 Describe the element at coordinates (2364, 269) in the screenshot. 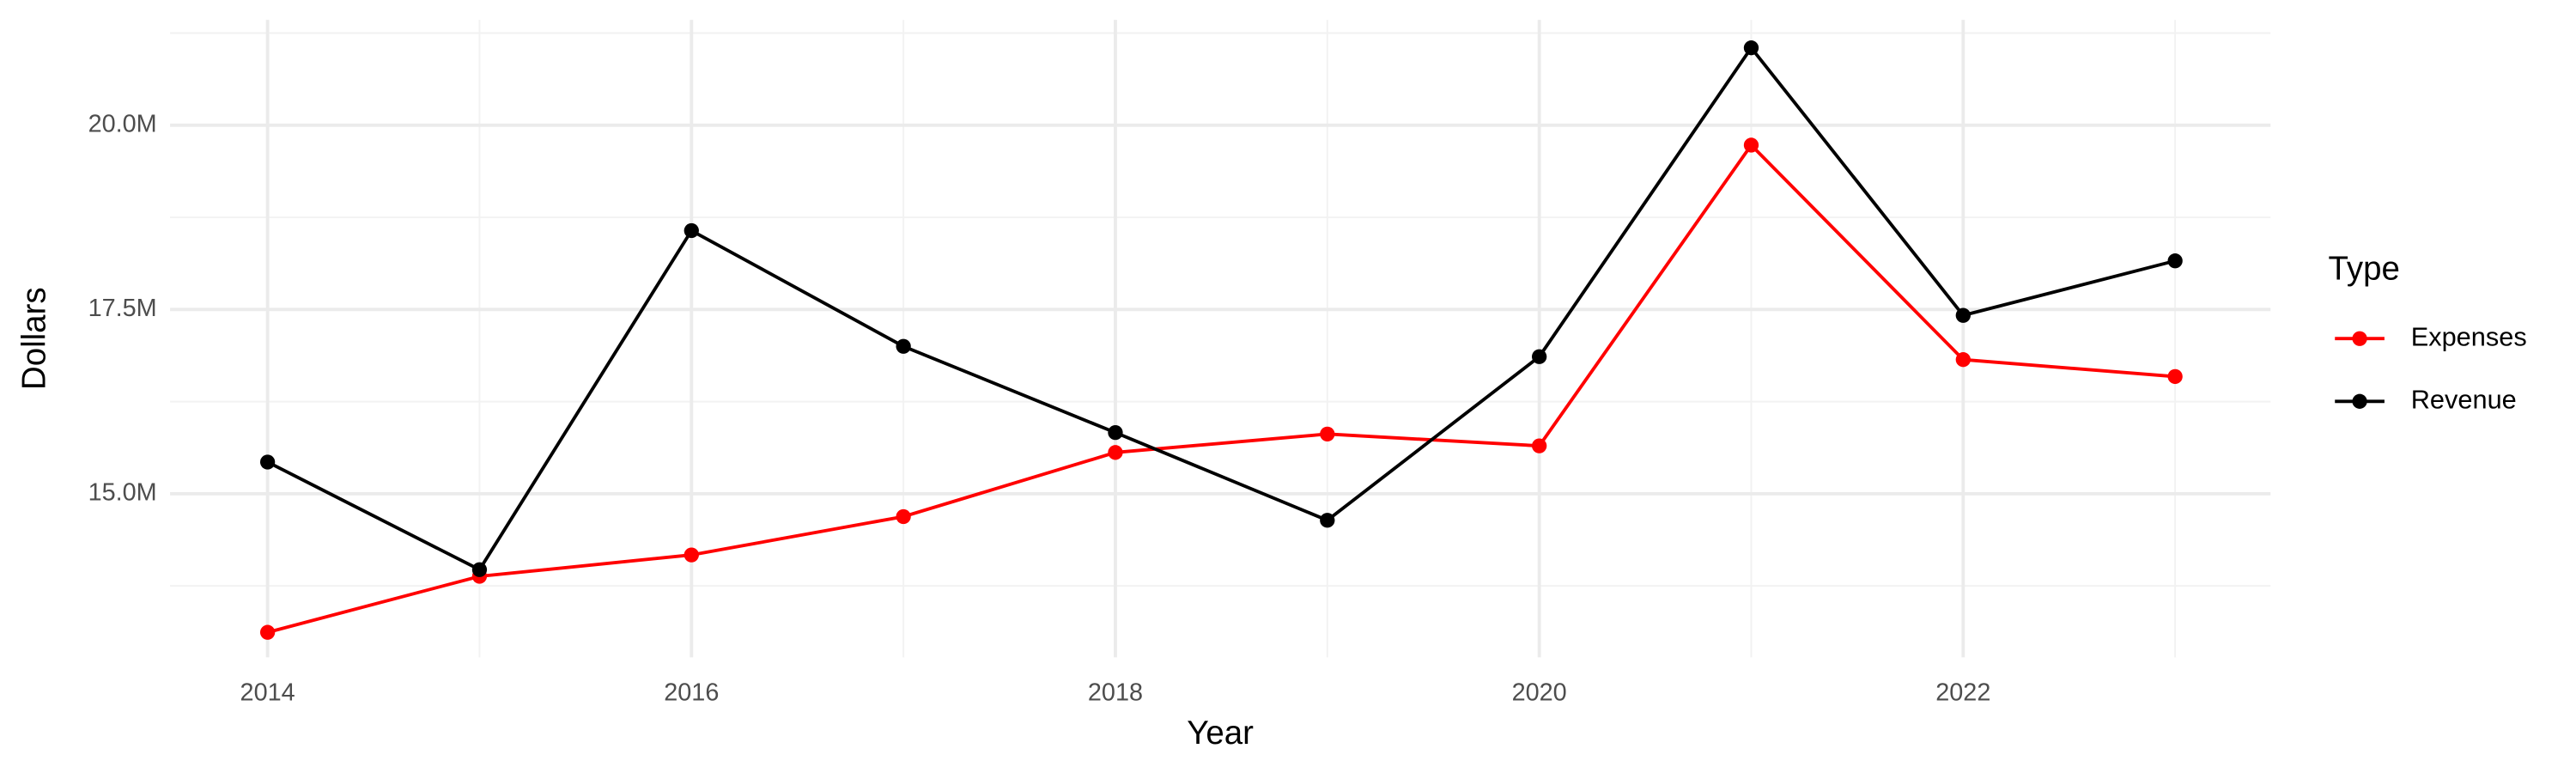

I see `legend-title: Type` at that location.